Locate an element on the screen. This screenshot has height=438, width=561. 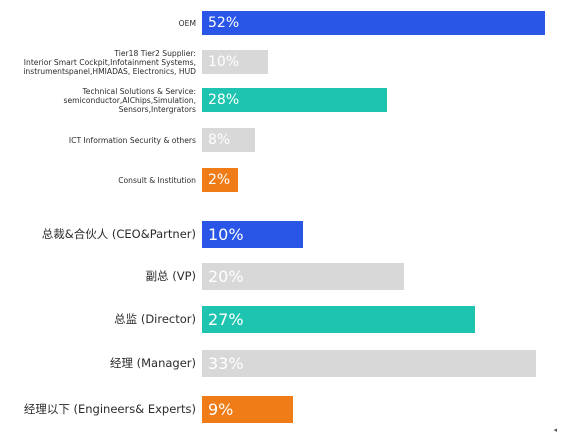
bar: 20% is located at coordinates (303, 276).